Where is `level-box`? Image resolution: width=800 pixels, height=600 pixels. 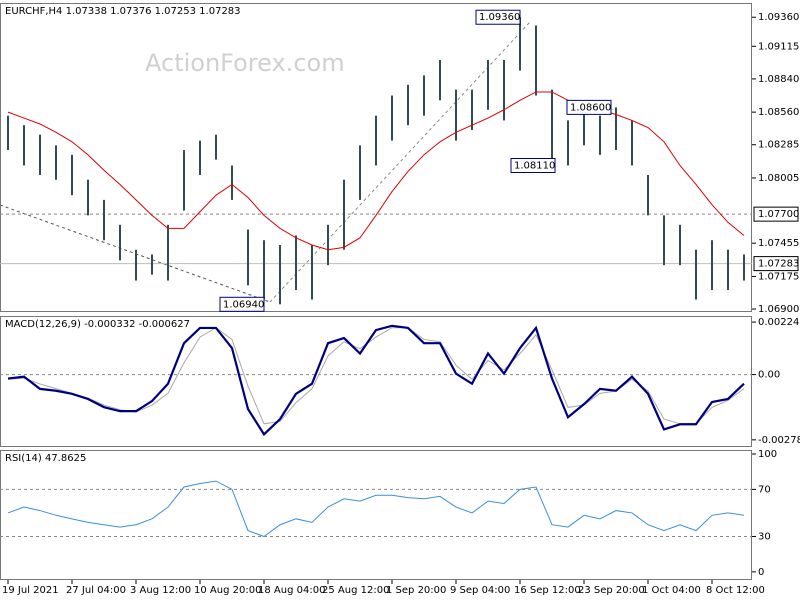
level-box is located at coordinates (776, 214).